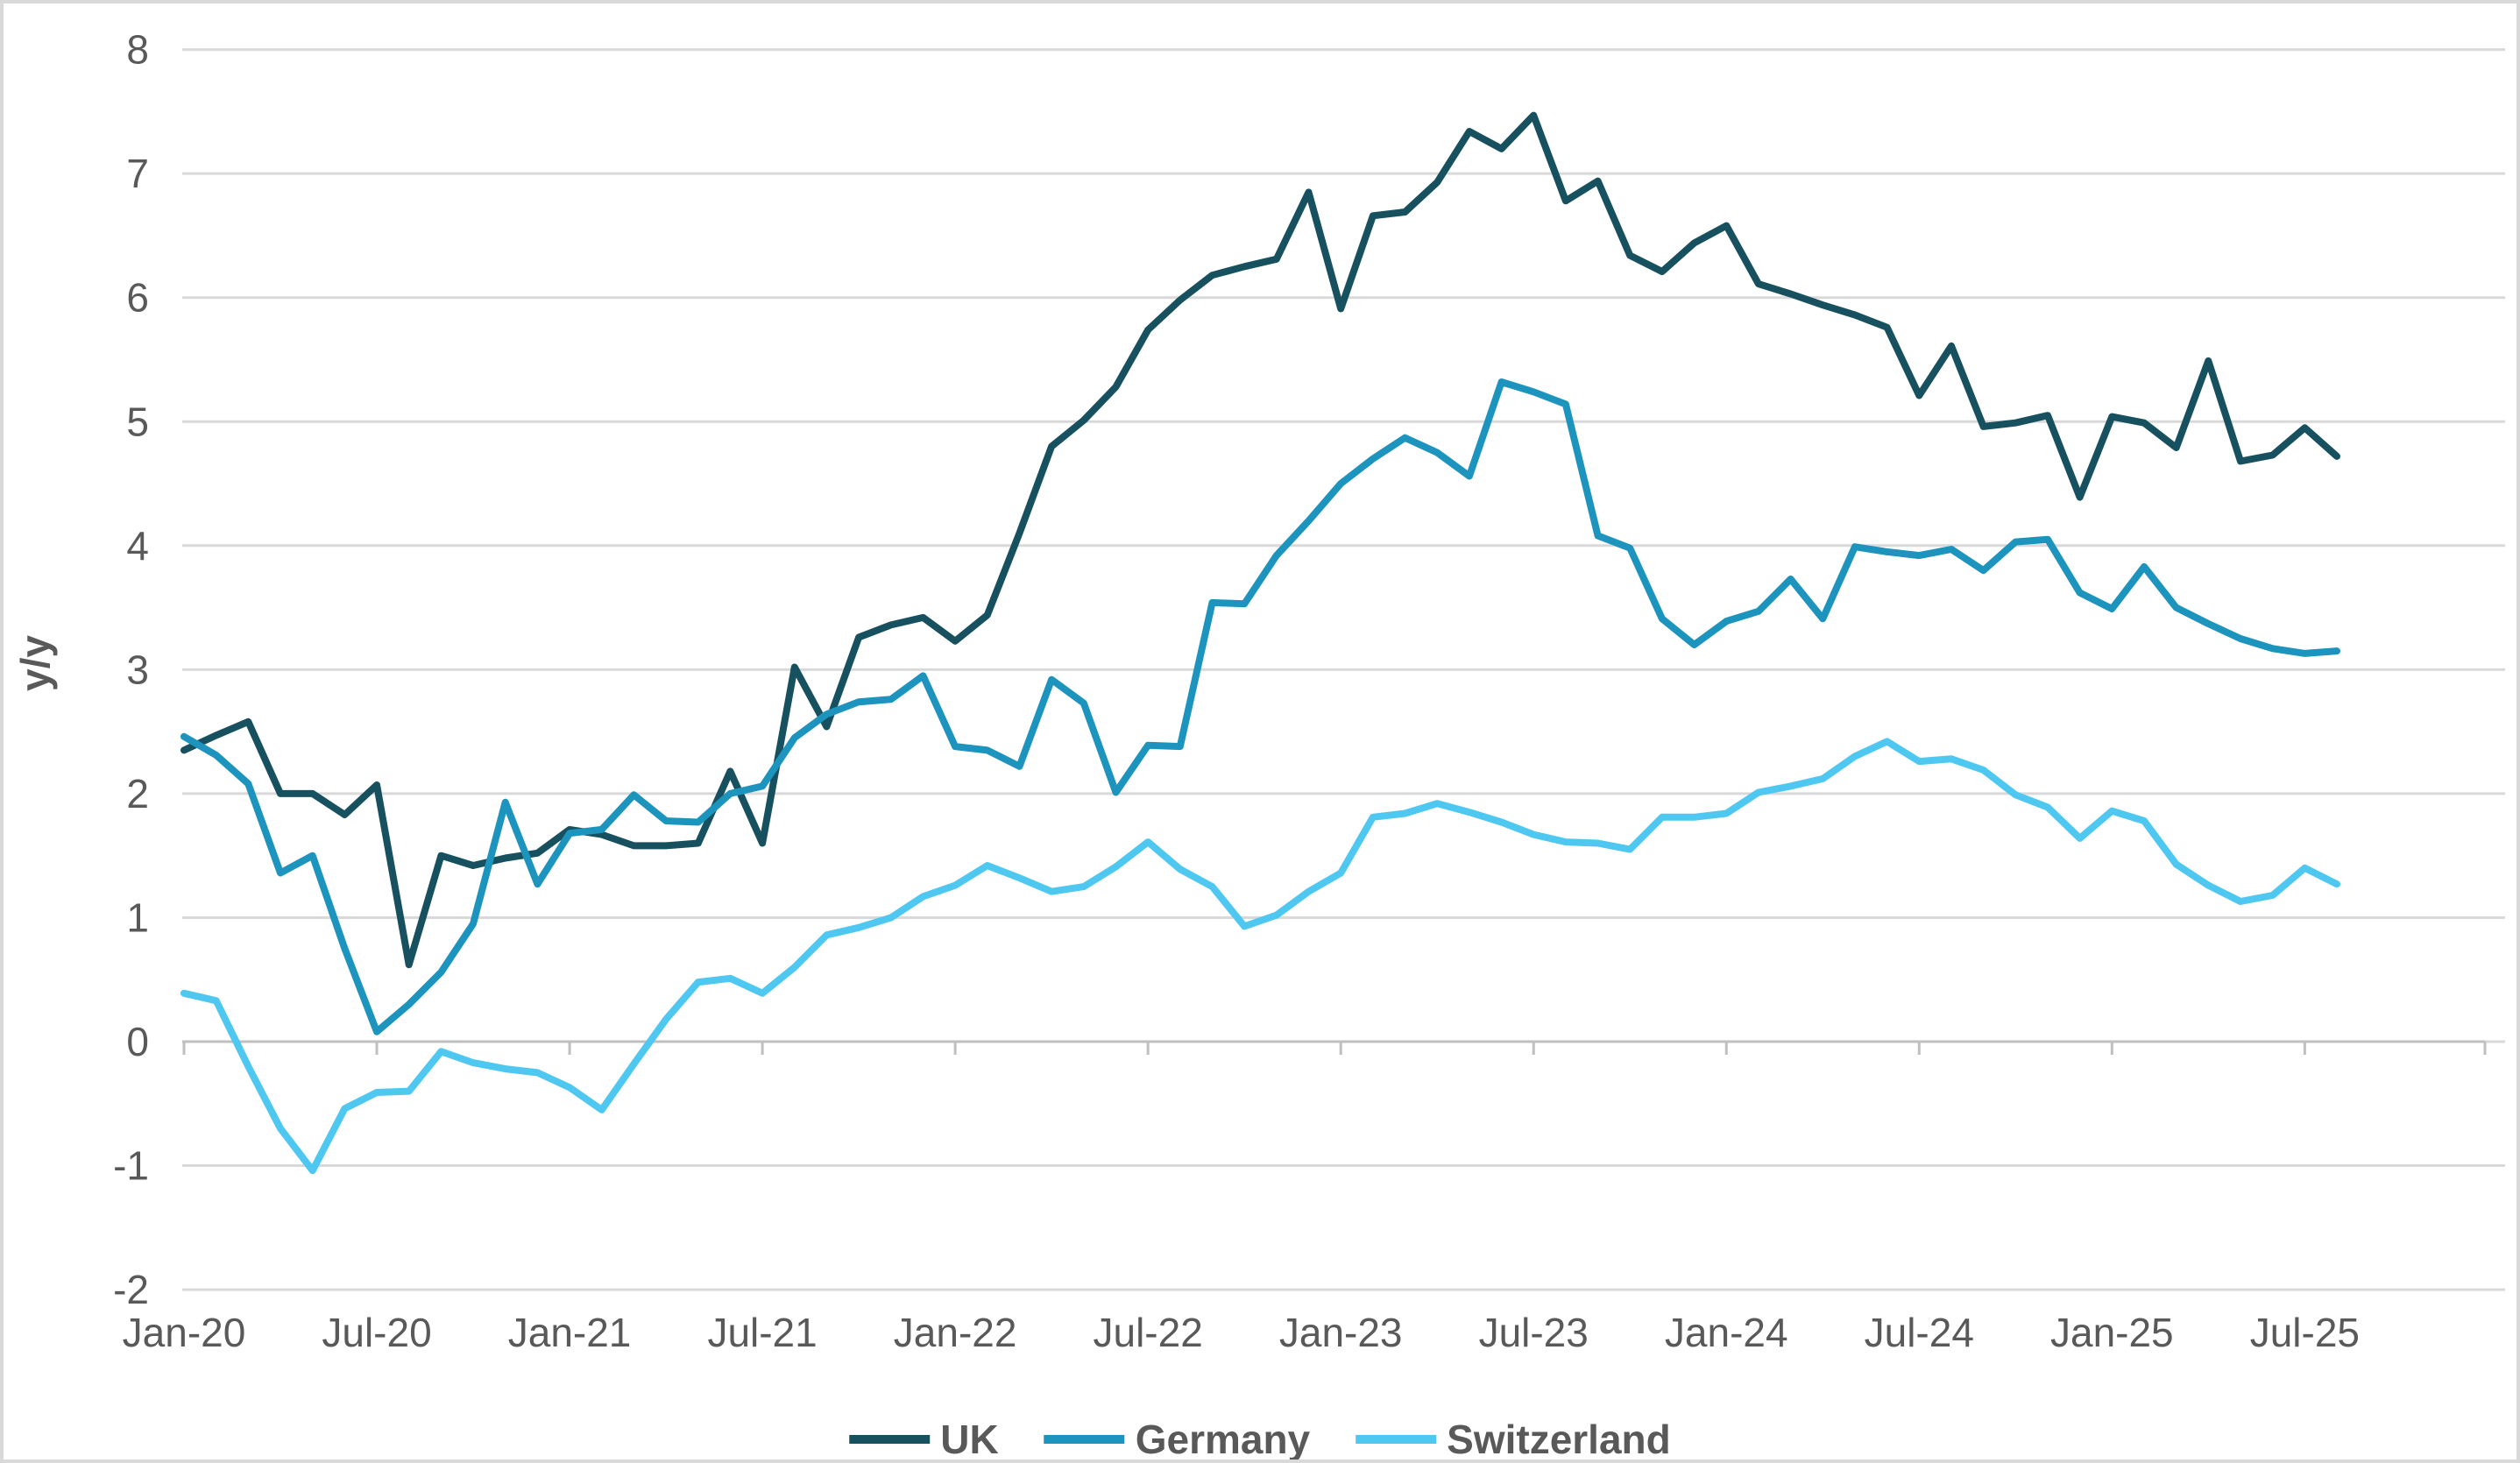 Image resolution: width=2520 pixels, height=1463 pixels. Describe the element at coordinates (35, 663) in the screenshot. I see `y-axis-title: y/y` at that location.